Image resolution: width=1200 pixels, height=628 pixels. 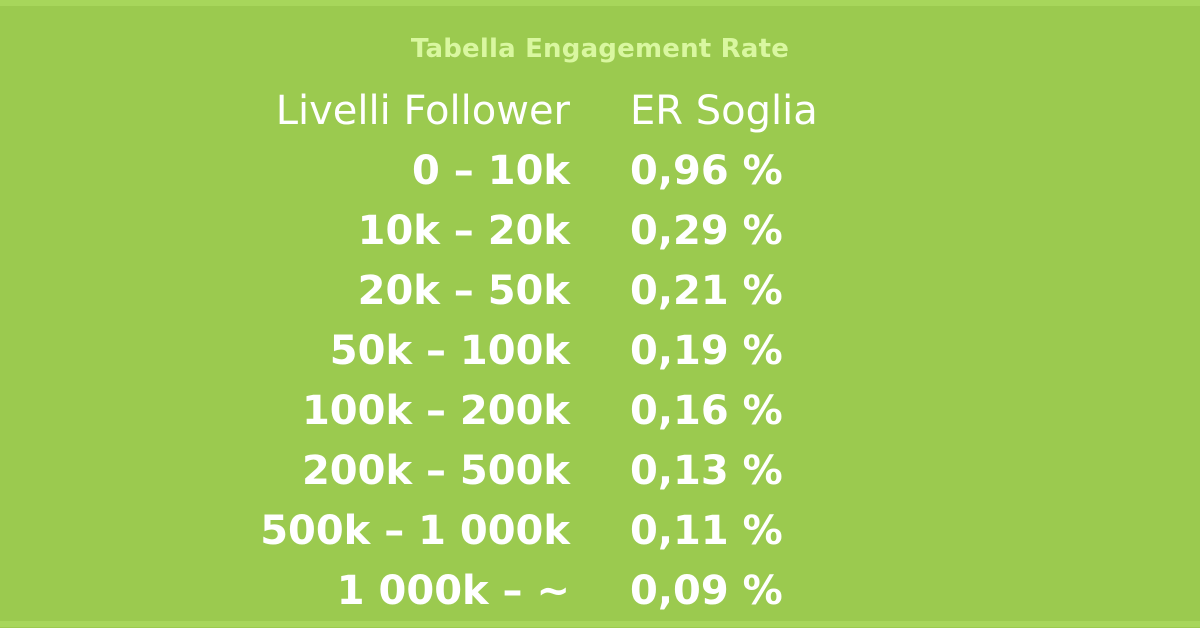 What do you see at coordinates (600, 49) in the screenshot?
I see `table-title: Tabella Engagement Rate` at bounding box center [600, 49].